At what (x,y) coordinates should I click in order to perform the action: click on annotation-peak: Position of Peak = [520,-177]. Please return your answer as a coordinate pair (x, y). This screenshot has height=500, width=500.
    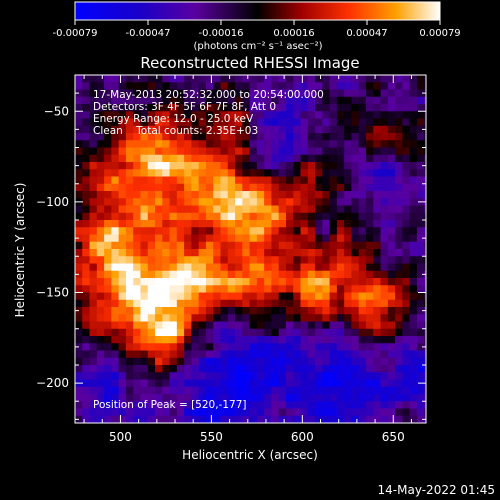
    Looking at the image, I should click on (170, 405).